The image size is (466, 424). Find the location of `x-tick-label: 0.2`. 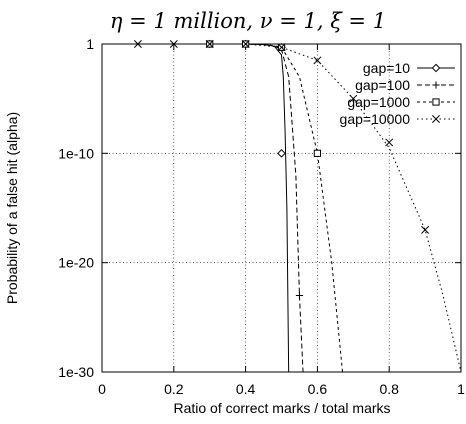

x-tick-label: 0.2 is located at coordinates (174, 389).